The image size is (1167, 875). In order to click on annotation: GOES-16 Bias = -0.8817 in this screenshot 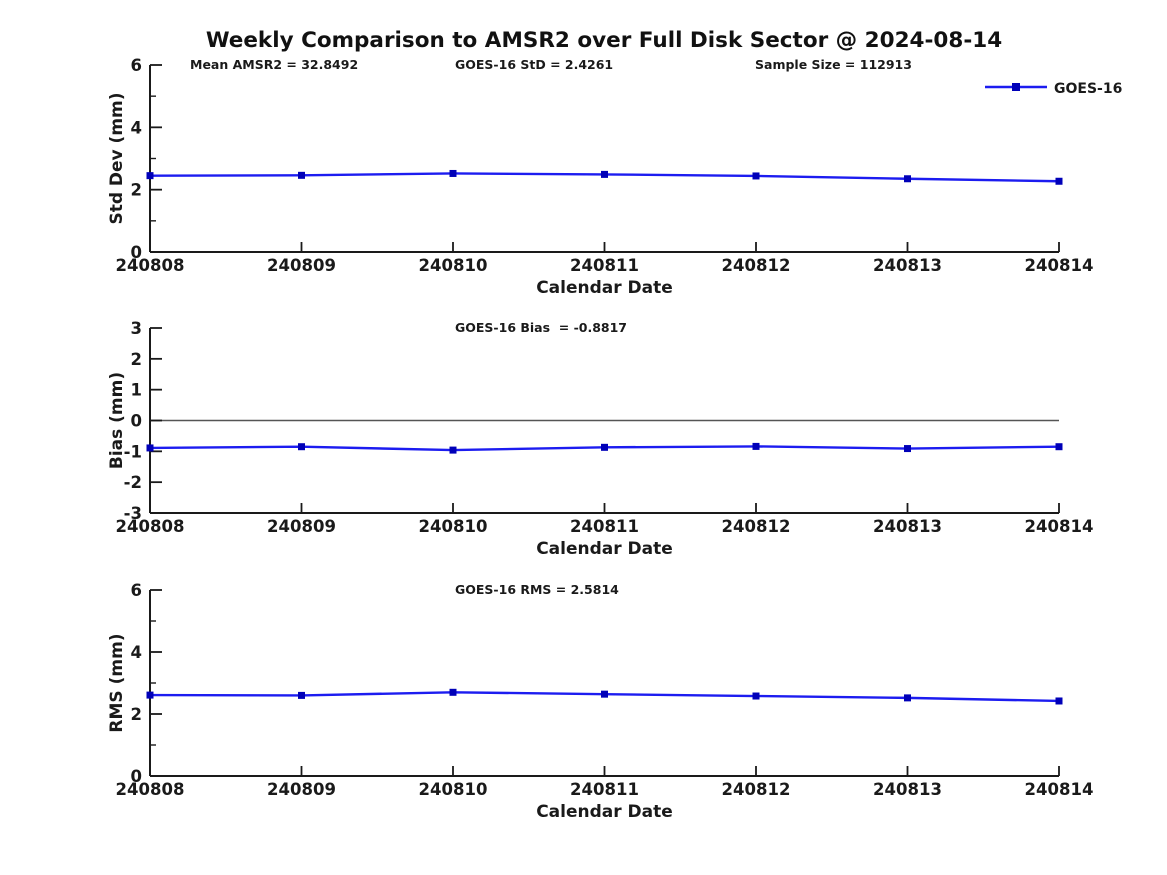, I will do `click(541, 327)`.